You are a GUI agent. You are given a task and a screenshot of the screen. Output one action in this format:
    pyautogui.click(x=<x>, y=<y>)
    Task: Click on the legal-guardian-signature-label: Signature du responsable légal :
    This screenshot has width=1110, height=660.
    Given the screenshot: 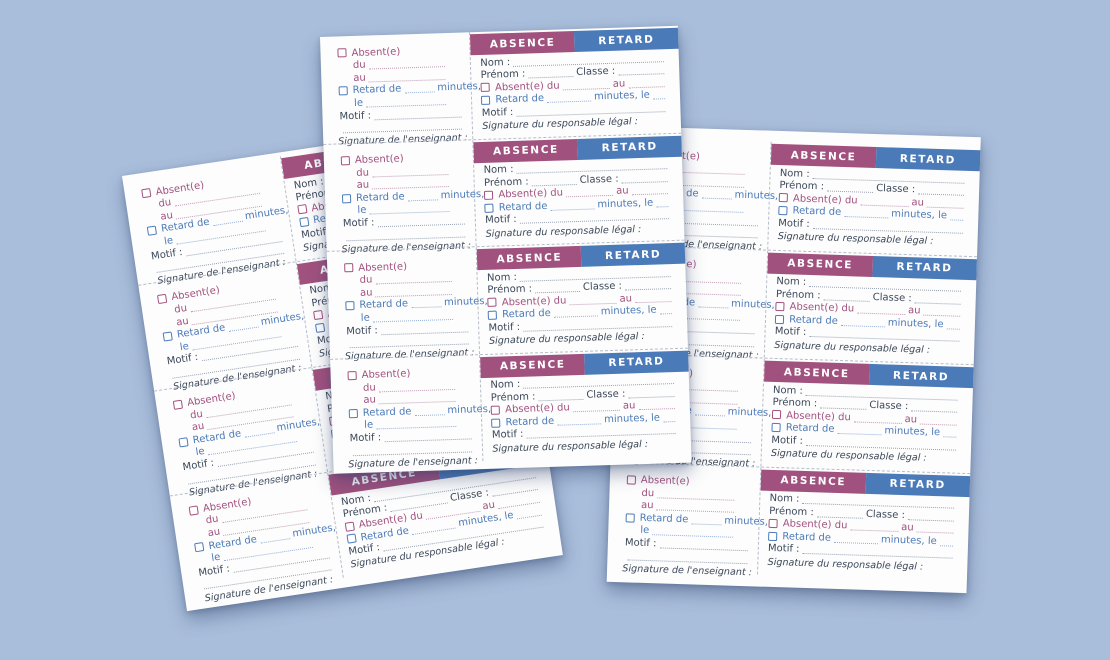 What is the action you would take?
    pyautogui.click(x=855, y=239)
    